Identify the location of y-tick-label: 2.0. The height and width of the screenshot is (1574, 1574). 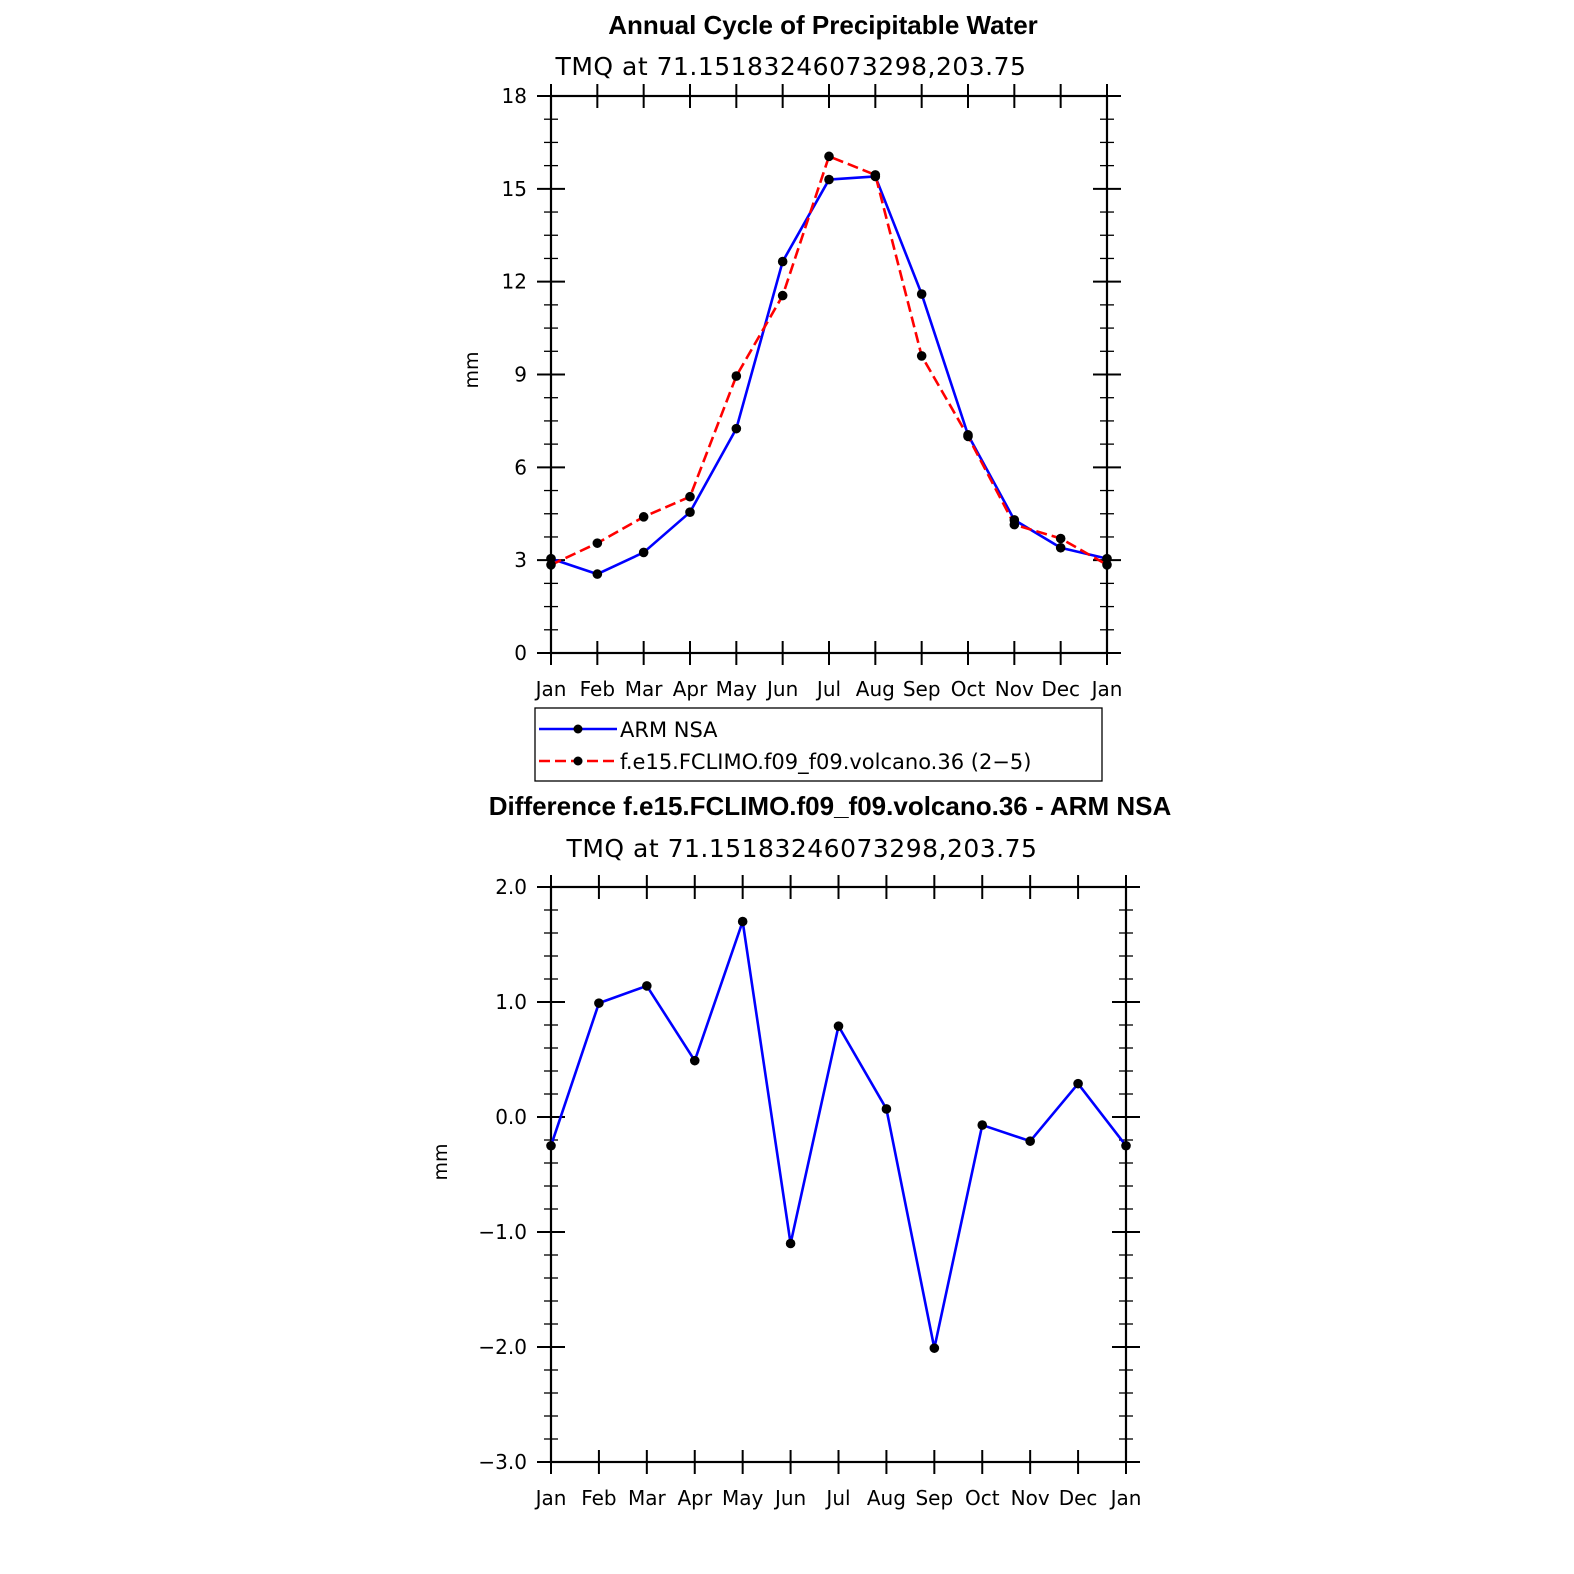
(511, 887).